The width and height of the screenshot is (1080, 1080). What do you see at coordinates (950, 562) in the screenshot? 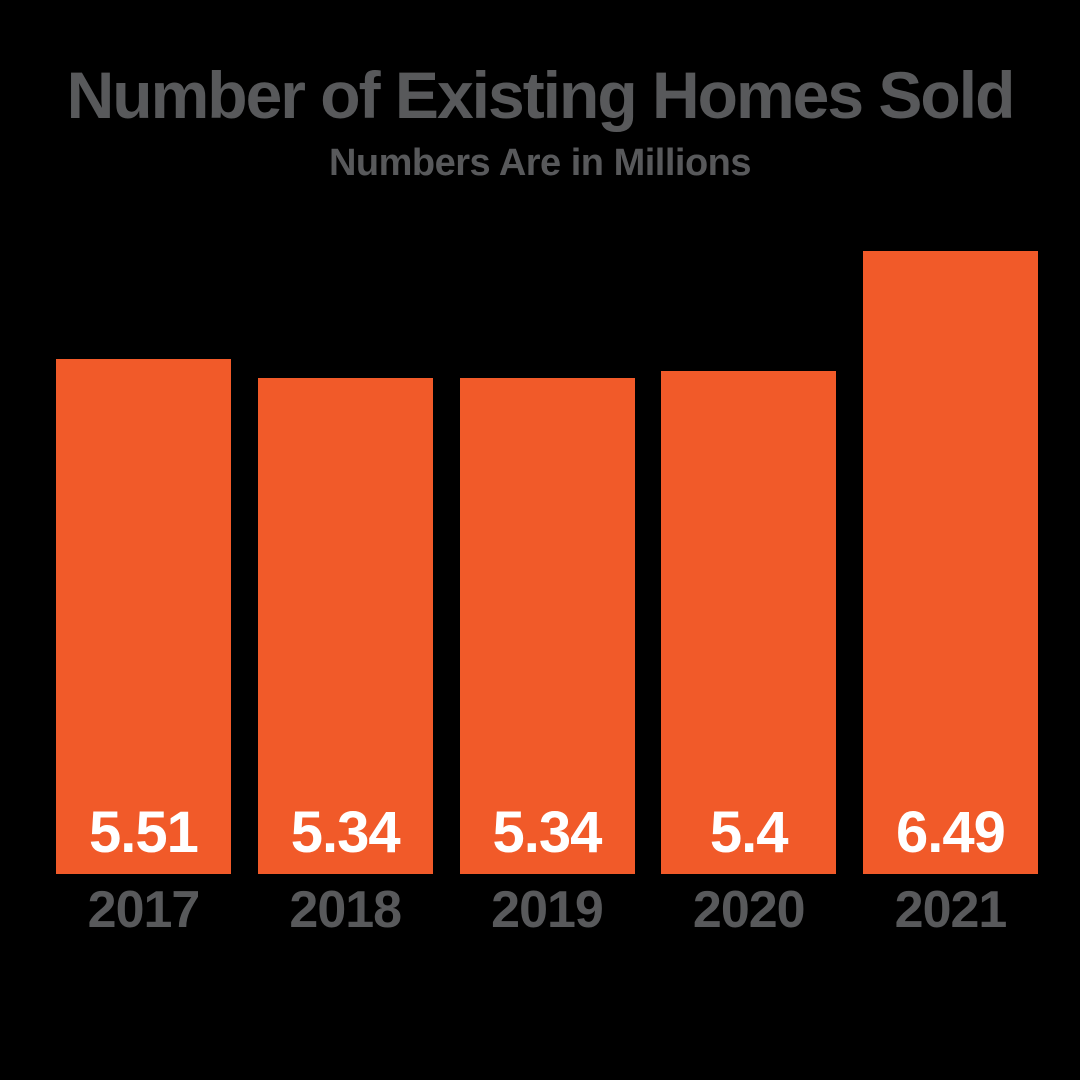
I see `bar-2021: 6.49` at bounding box center [950, 562].